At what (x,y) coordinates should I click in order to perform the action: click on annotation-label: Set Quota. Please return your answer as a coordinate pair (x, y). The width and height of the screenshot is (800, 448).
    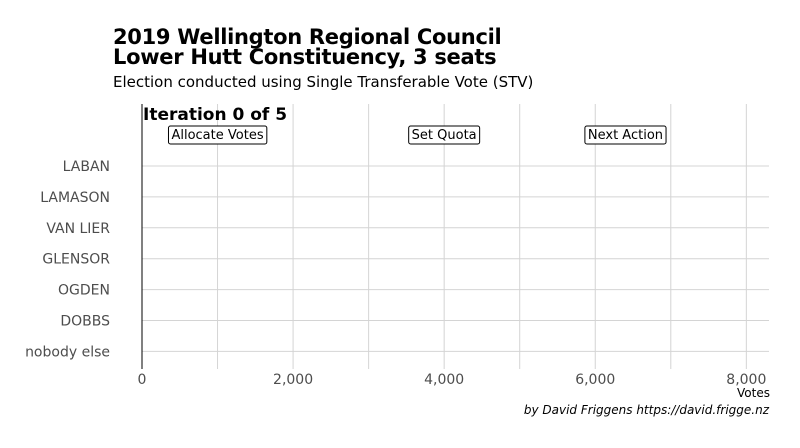
    Looking at the image, I should click on (444, 135).